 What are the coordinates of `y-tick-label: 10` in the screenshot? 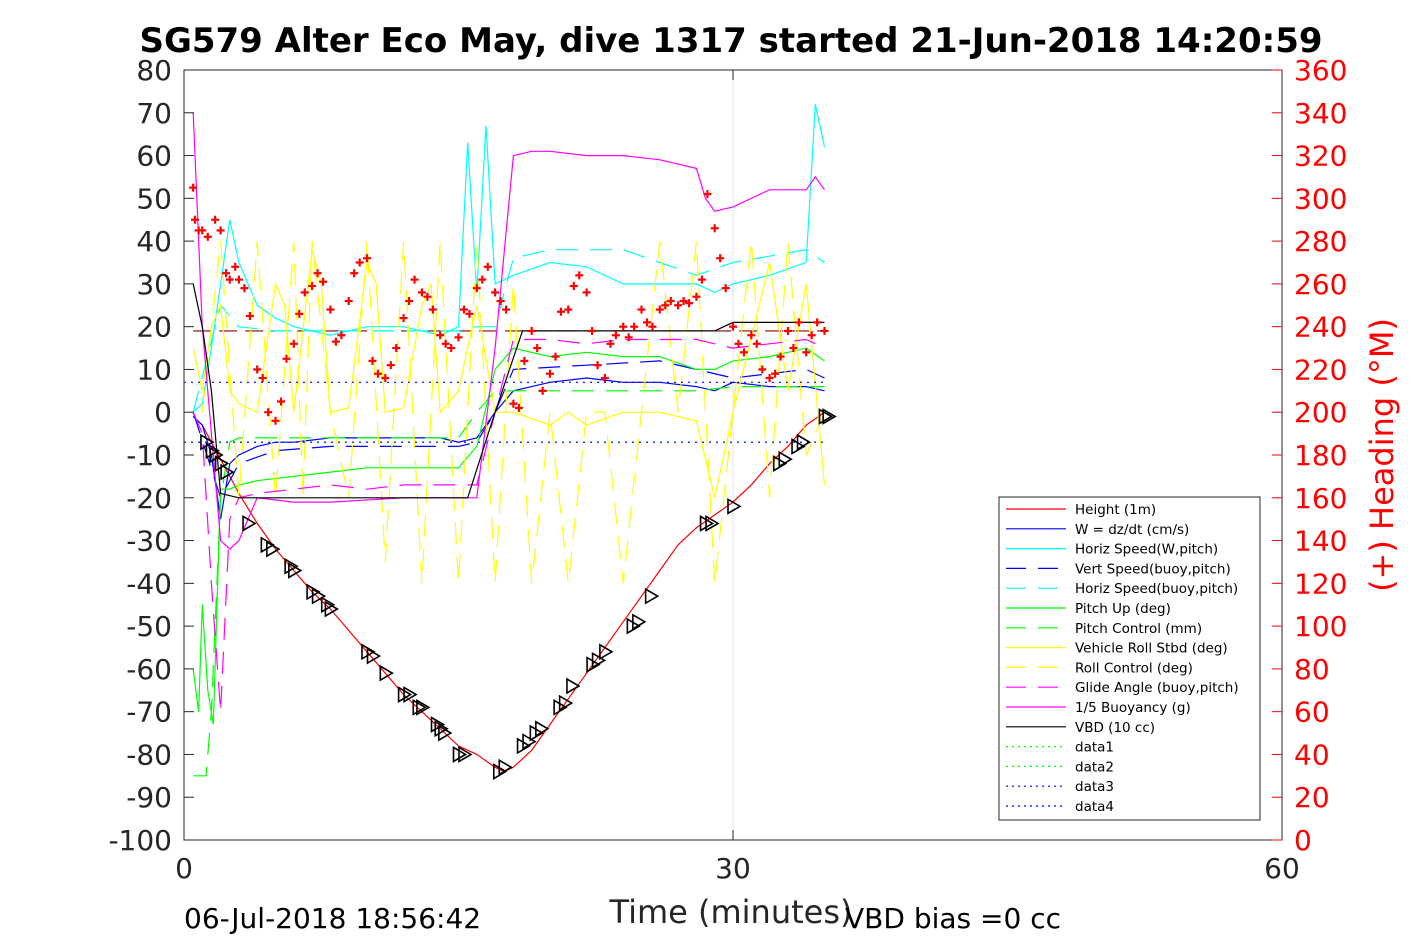 It's located at (154, 369).